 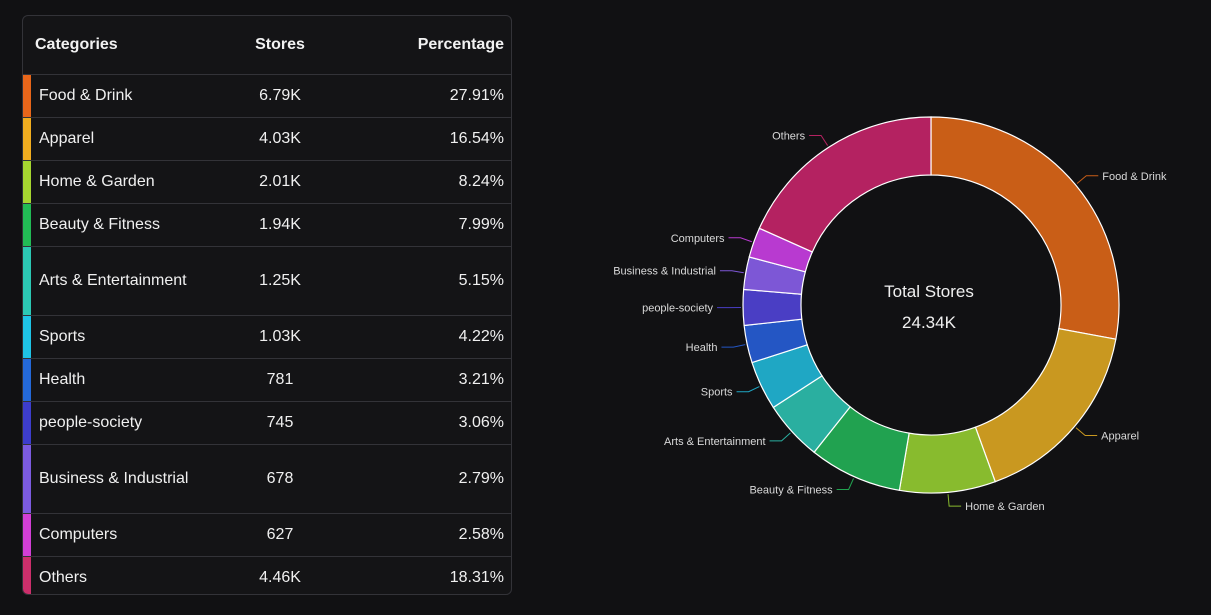 I want to click on slice-label: Others, so click(x=789, y=137).